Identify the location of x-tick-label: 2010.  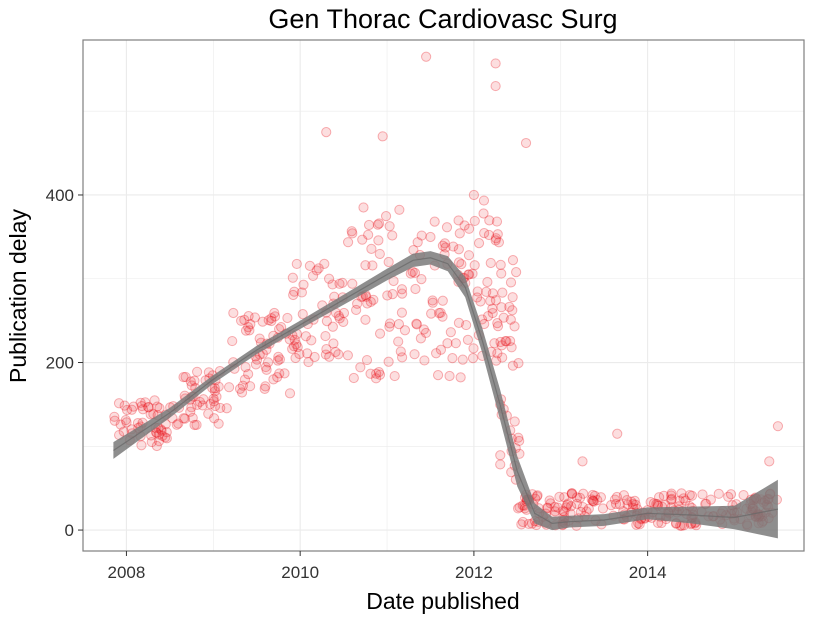
(300, 572).